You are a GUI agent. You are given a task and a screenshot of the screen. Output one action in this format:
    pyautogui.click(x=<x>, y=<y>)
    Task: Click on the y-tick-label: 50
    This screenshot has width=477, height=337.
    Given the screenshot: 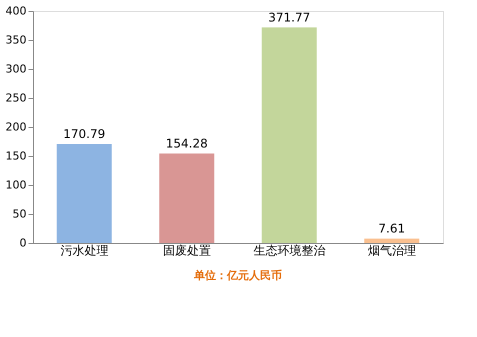 What is the action you would take?
    pyautogui.click(x=19, y=214)
    